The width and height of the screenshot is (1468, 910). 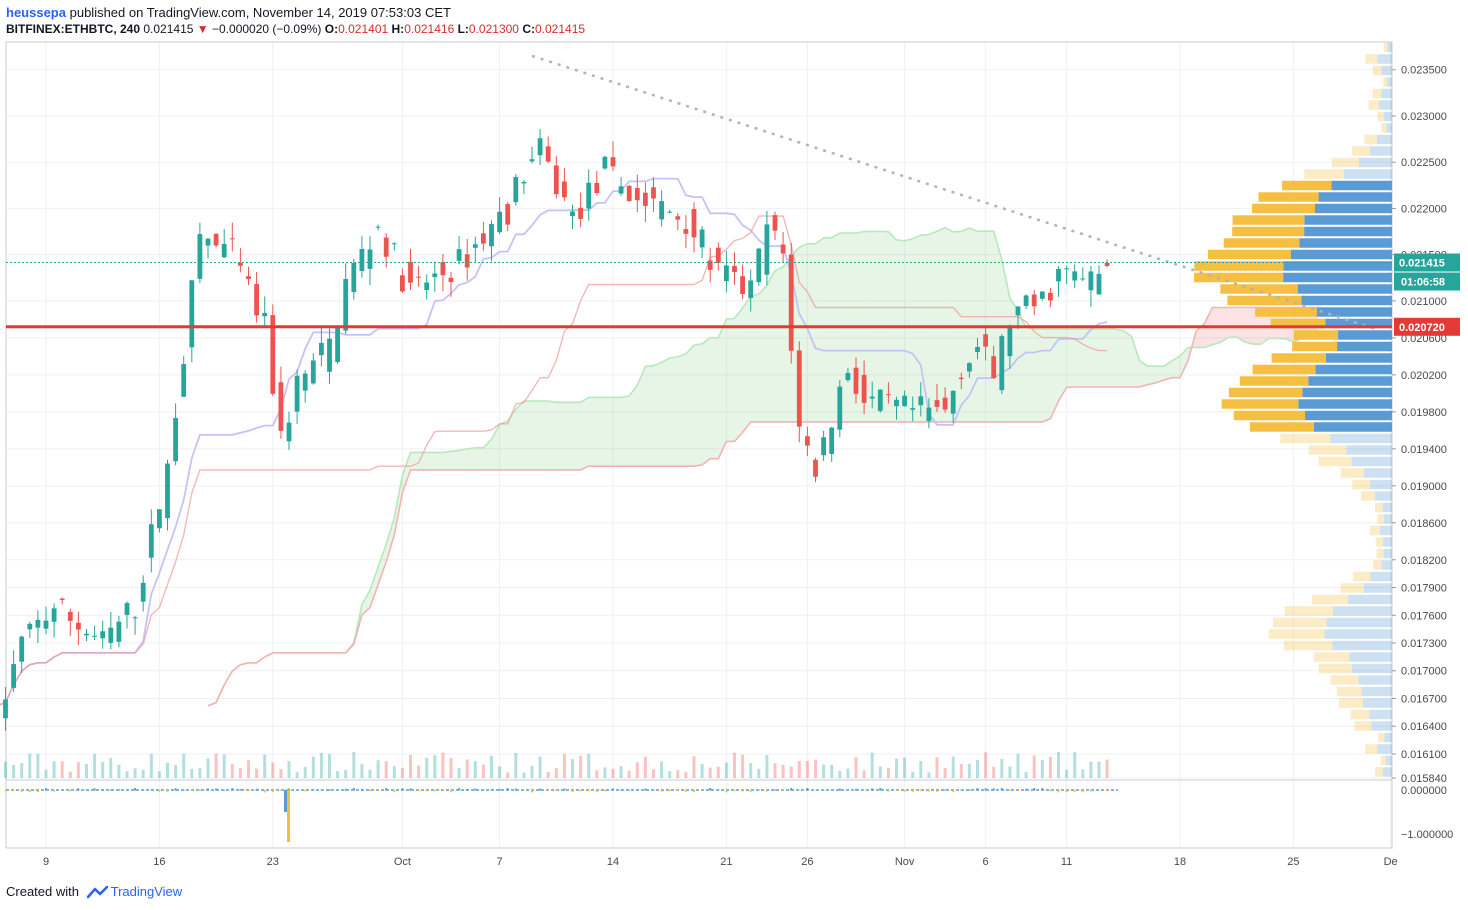 I want to click on price-tick-label: 0.020600, so click(x=1424, y=339).